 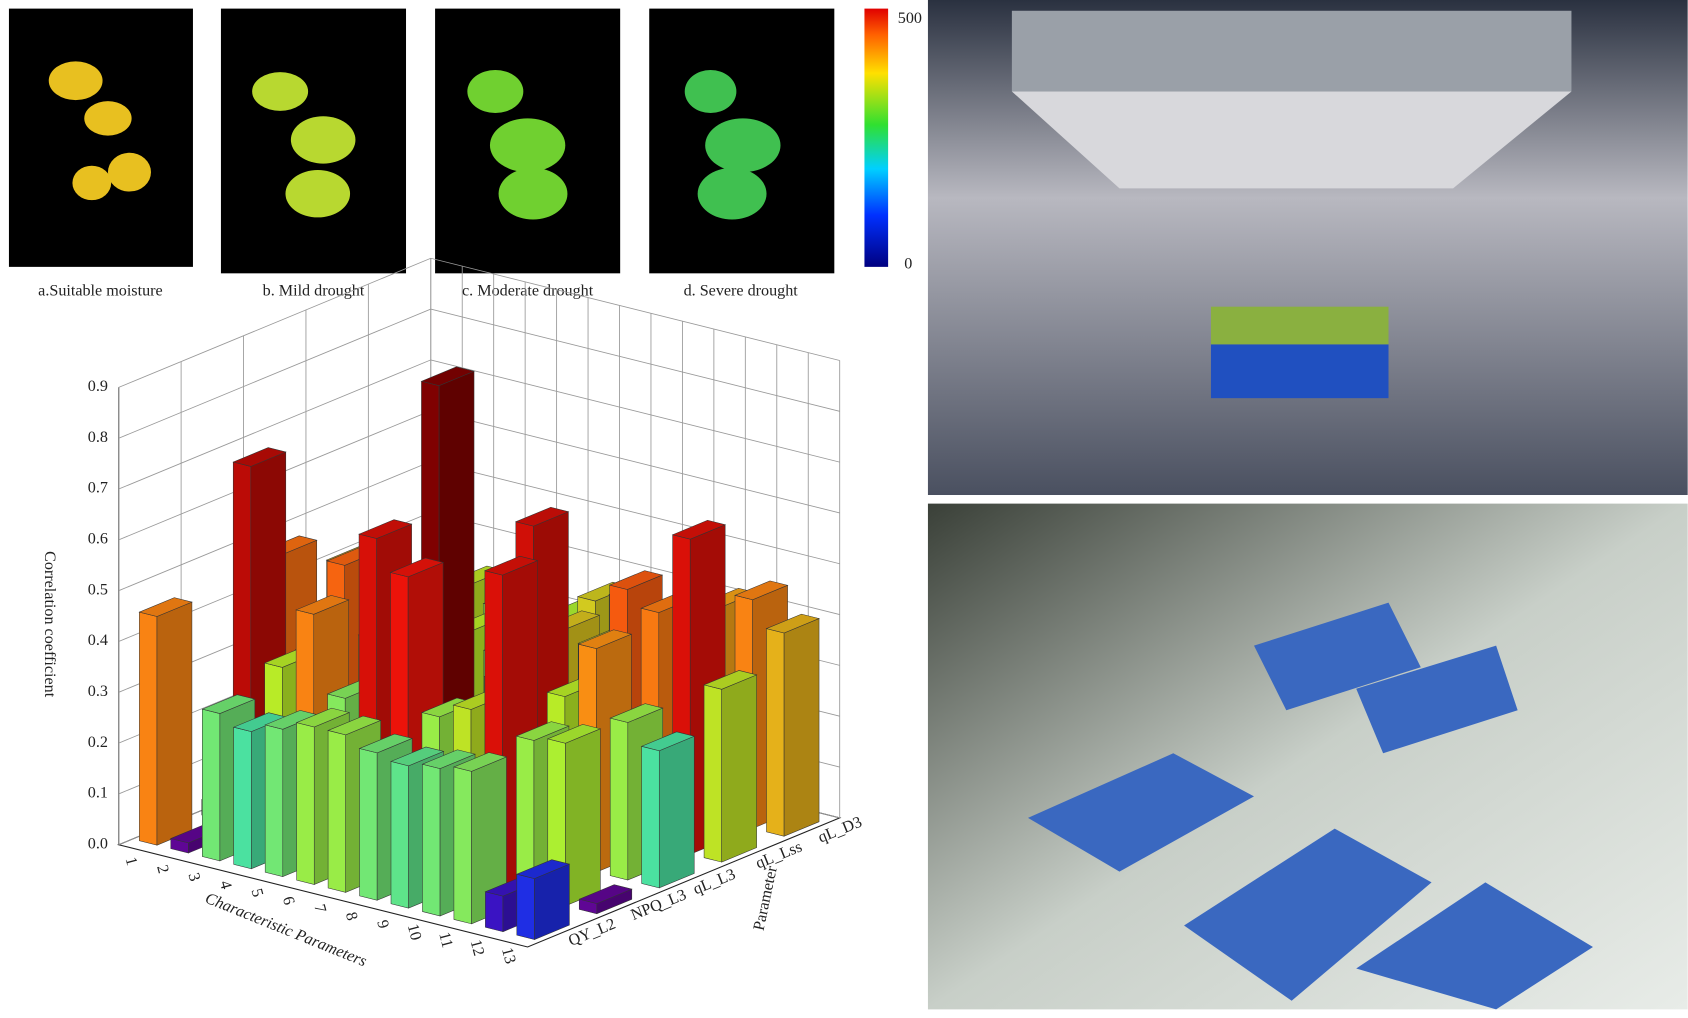 I want to click on x-tick-label: 9, so click(x=382, y=924).